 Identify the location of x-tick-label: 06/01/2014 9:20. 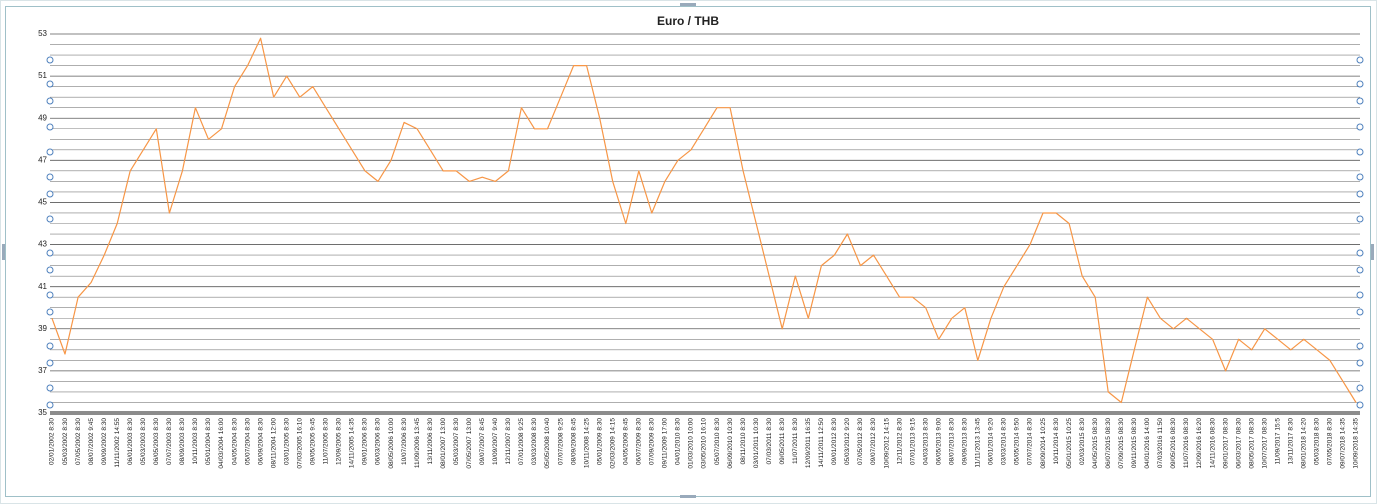
(991, 441).